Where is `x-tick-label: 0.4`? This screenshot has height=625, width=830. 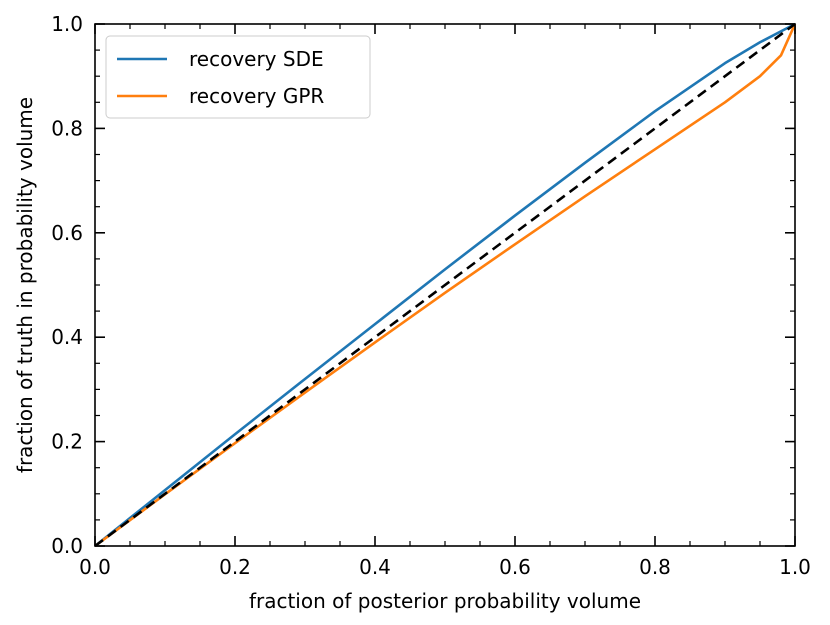
x-tick-label: 0.4 is located at coordinates (375, 567).